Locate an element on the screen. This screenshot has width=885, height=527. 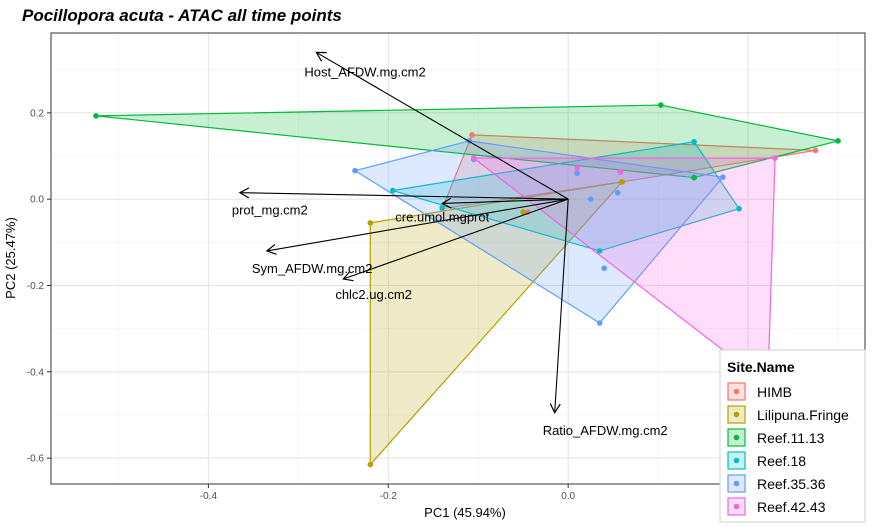
legend-key-point-Lilipuna.Fringe is located at coordinates (736, 414).